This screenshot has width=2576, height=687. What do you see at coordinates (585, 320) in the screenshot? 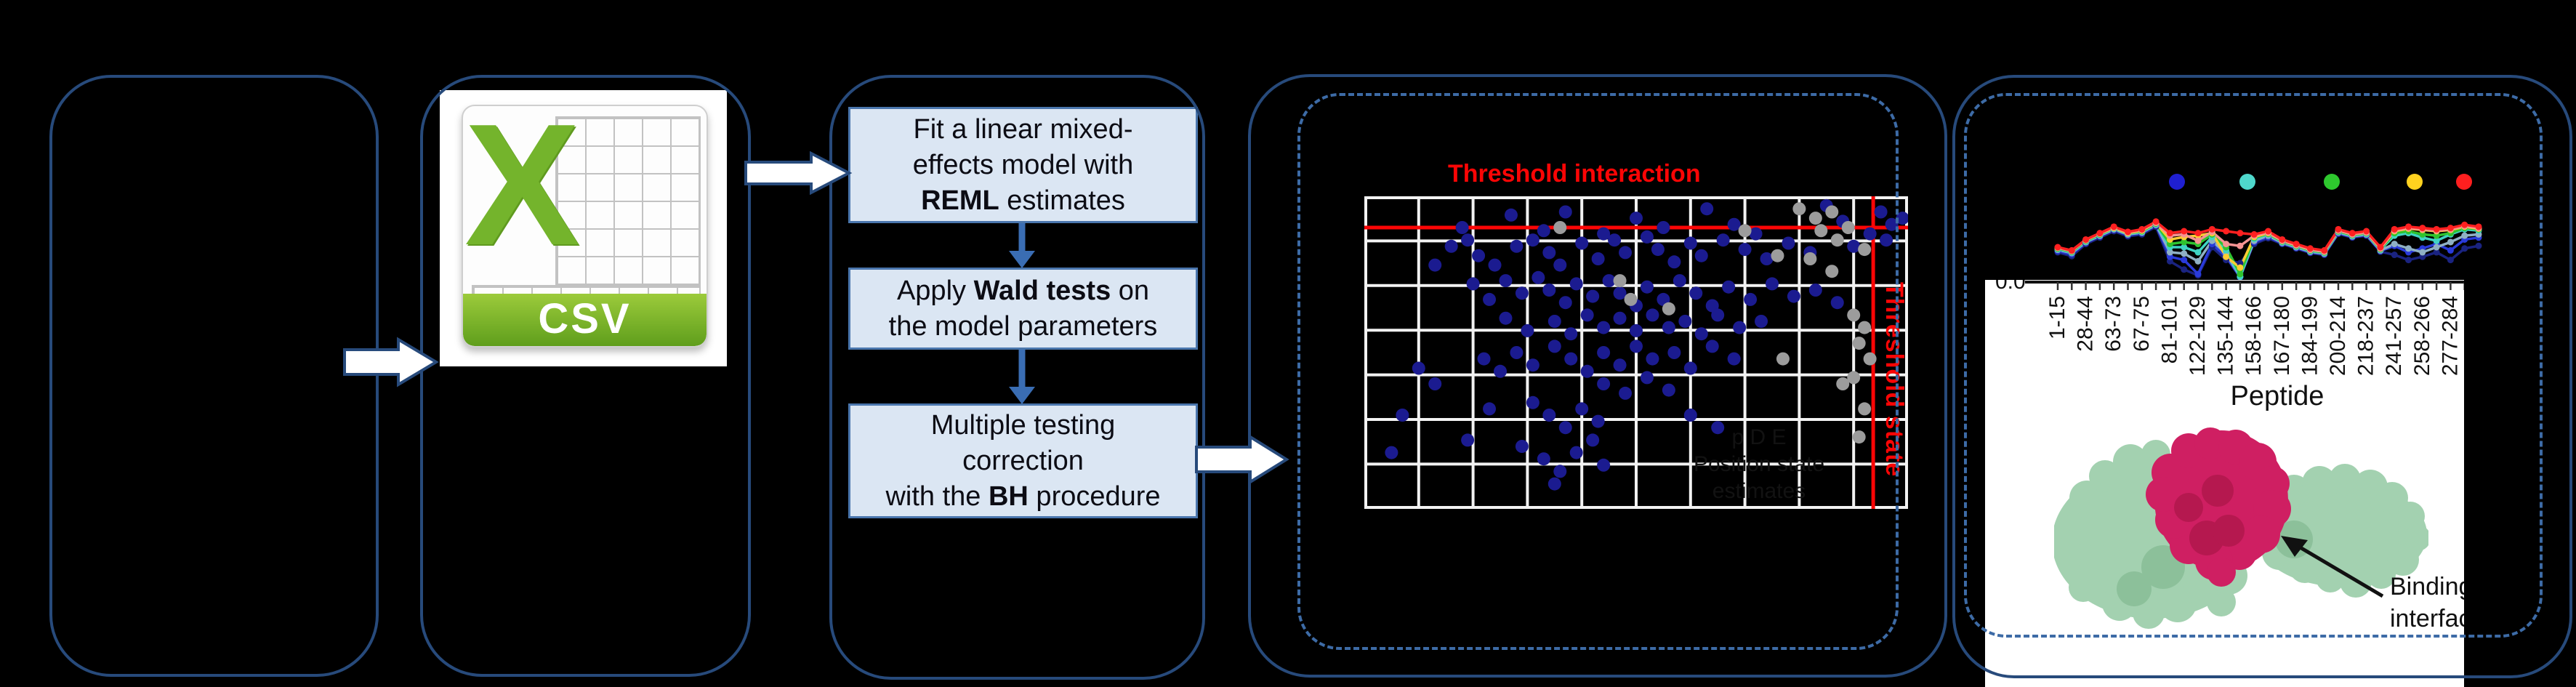
I see `csv-banner-label: CSV` at bounding box center [585, 320].